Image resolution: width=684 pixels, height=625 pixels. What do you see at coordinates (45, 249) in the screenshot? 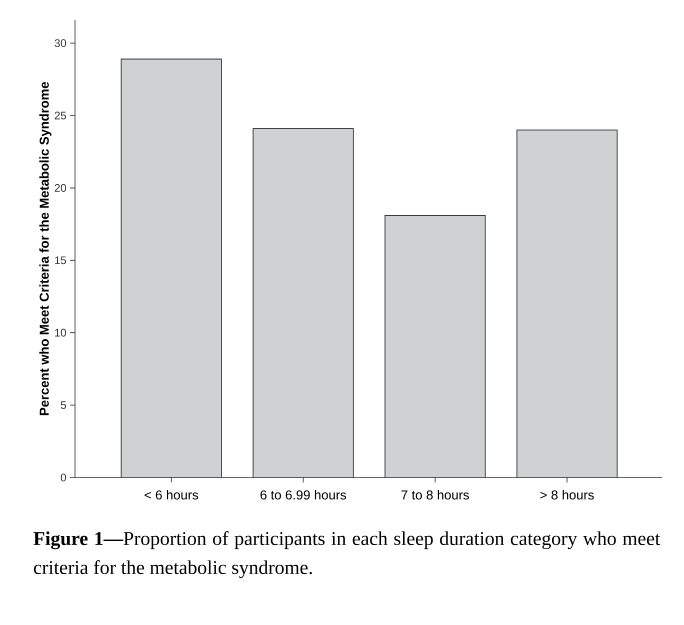
I see `y-axis-title: Percent who Meet Criteria for the Metabolic Syndrome` at bounding box center [45, 249].